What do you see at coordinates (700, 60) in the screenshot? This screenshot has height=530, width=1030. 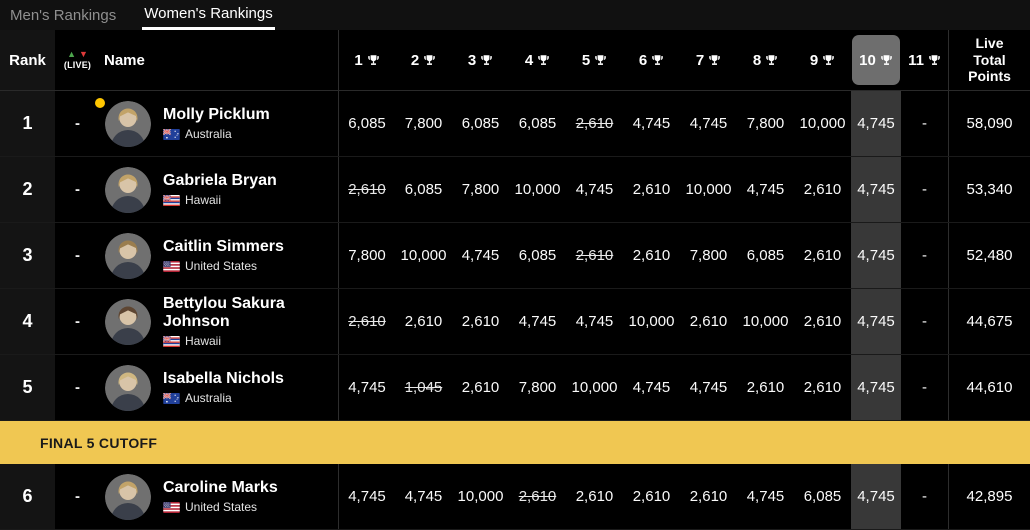 I see `event-number: 7` at bounding box center [700, 60].